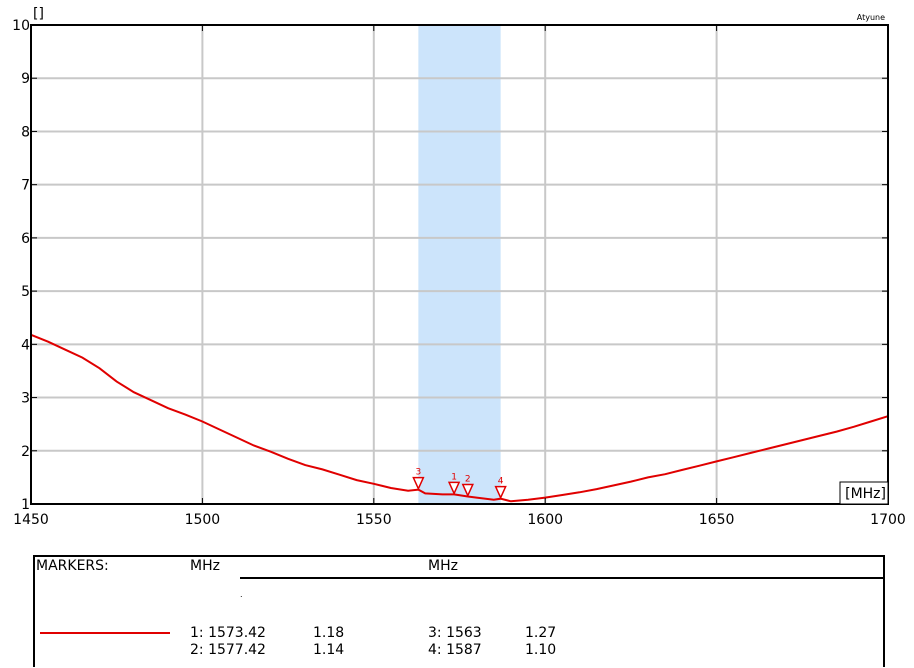 The image size is (914, 668). What do you see at coordinates (501, 482) in the screenshot?
I see `marker-4-label: 4` at bounding box center [501, 482].